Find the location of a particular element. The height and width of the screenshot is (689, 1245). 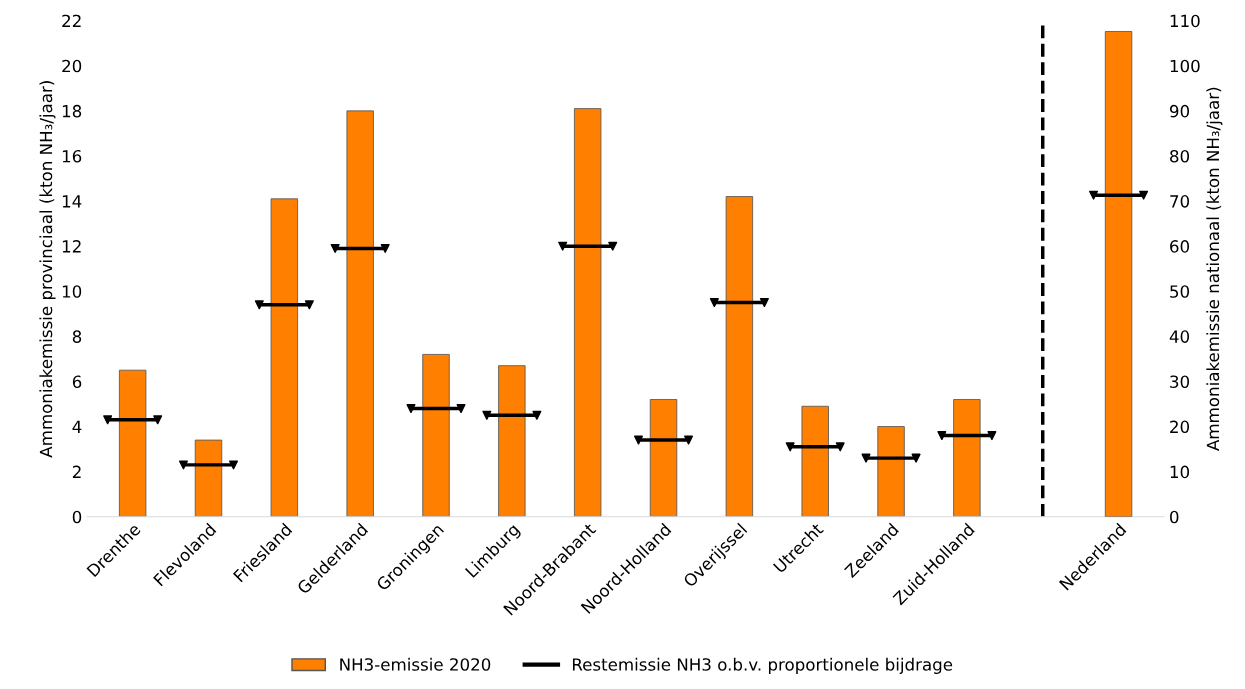

y-tick-label: 16 is located at coordinates (72, 156).